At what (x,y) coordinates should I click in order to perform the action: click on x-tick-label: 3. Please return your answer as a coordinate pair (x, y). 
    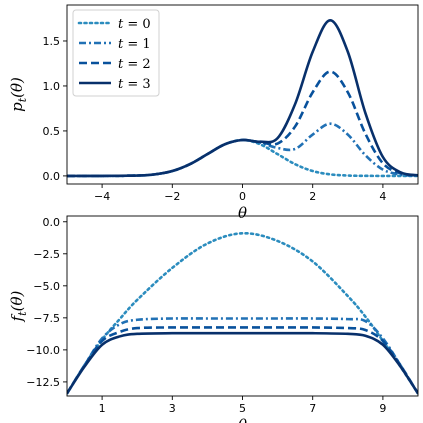
    Looking at the image, I should click on (172, 408).